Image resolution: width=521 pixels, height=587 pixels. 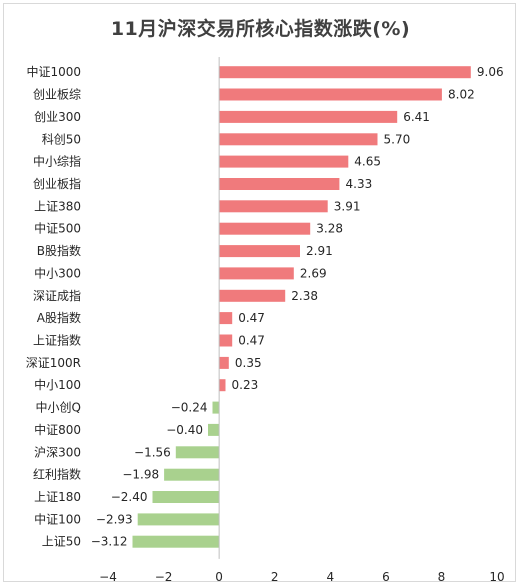 What do you see at coordinates (347, 206) in the screenshot?
I see `value-label-6: 3.91` at bounding box center [347, 206].